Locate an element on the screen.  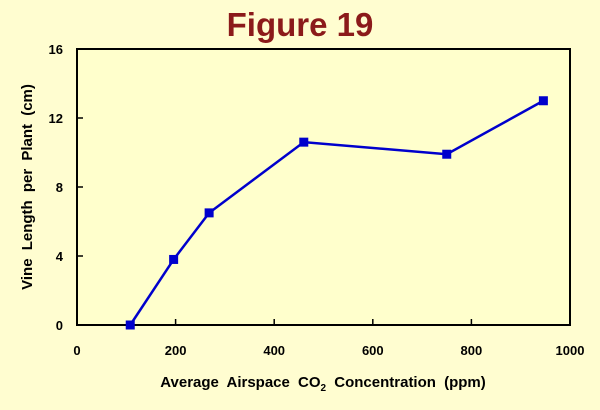
y-tick-label: 16 is located at coordinates (56, 49).